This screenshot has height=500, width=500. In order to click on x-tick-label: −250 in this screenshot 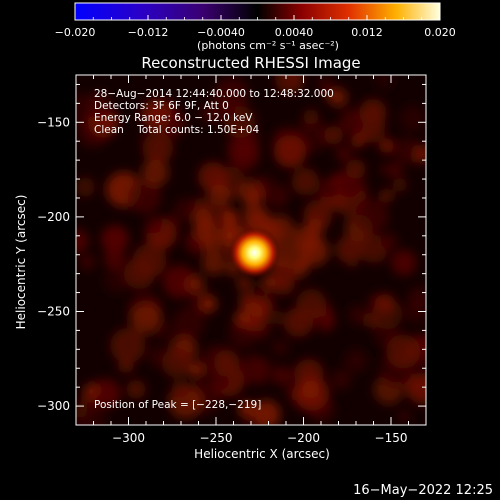, I will do `click(216, 438)`.